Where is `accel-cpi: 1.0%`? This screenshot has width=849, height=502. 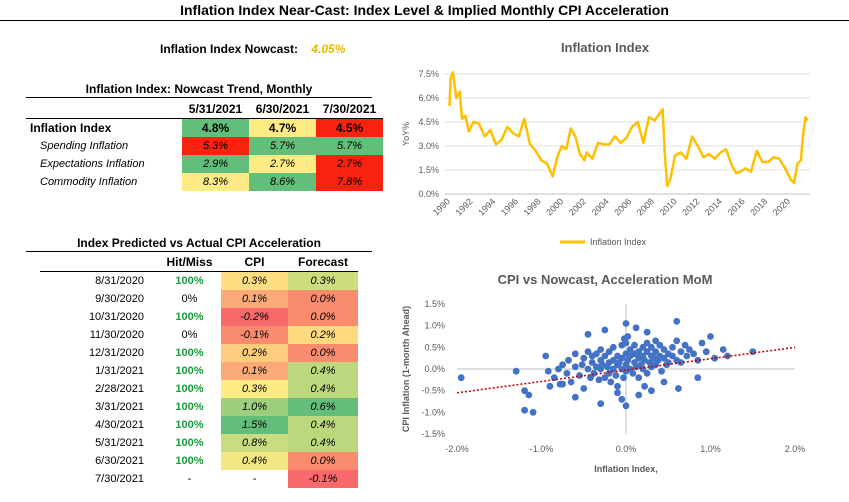 accel-cpi: 1.0% is located at coordinates (254, 407).